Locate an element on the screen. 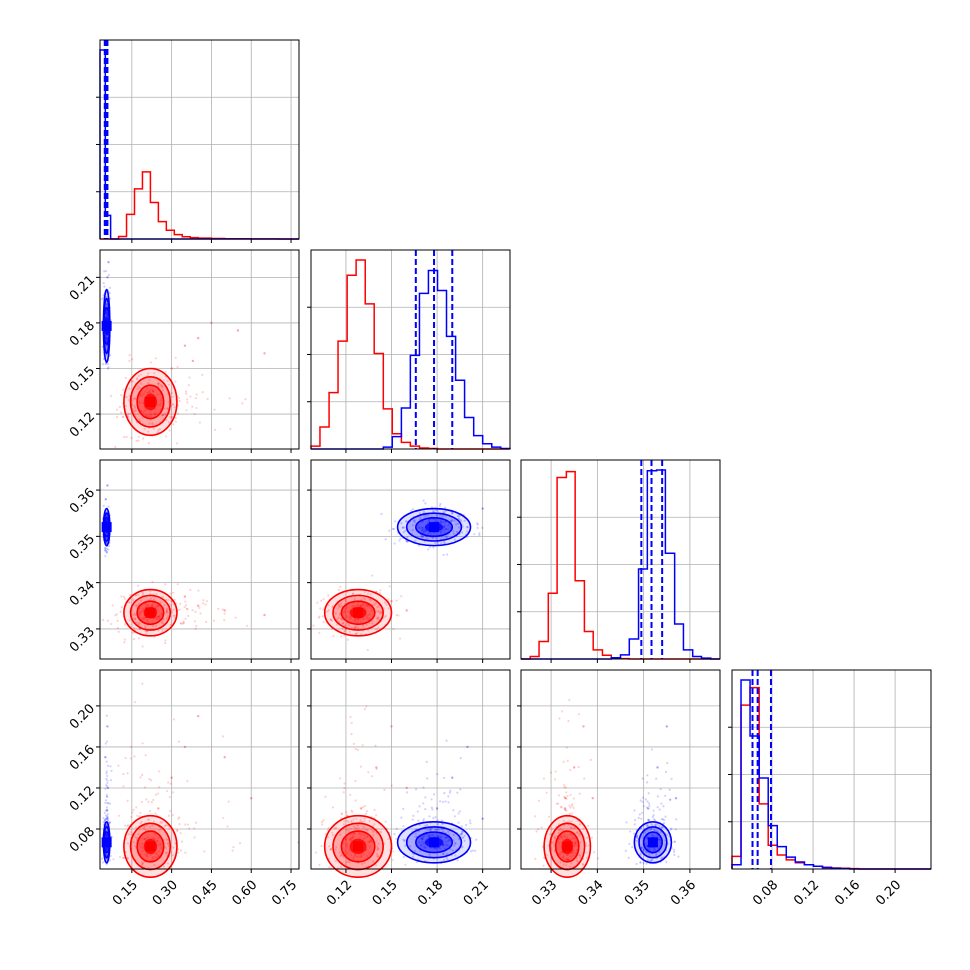  ytick-label: 0.15 is located at coordinates (82, 379).